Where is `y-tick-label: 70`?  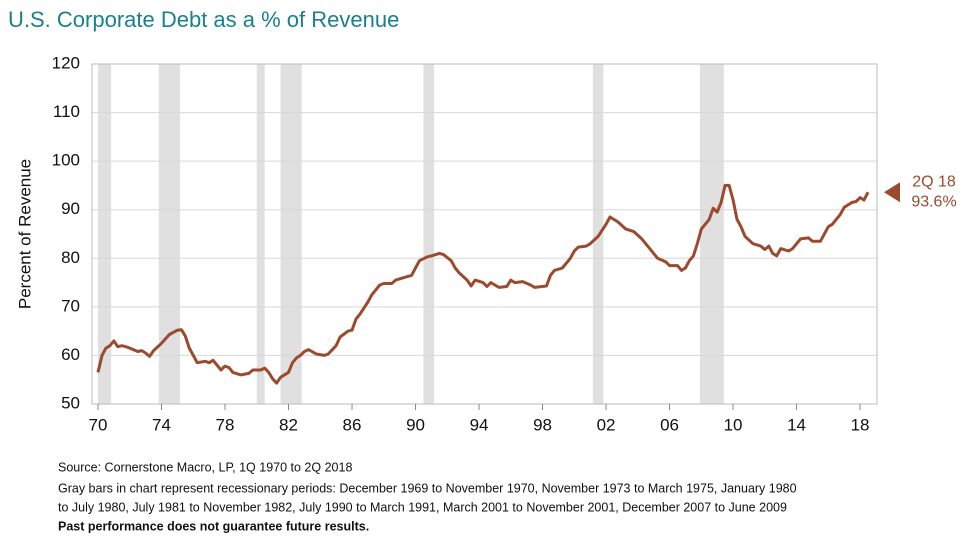 y-tick-label: 70 is located at coordinates (70, 305).